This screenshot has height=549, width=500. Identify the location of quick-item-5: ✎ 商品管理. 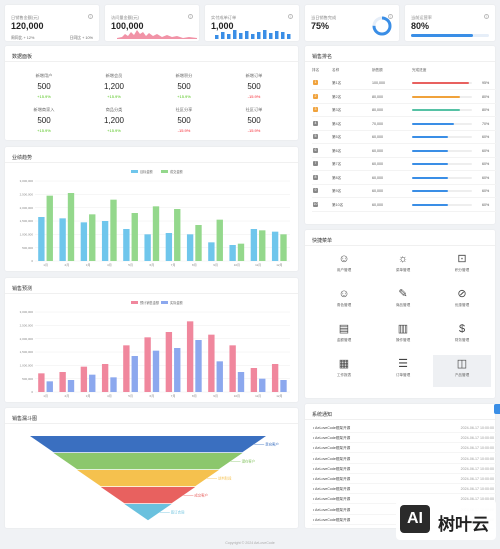
(403, 301).